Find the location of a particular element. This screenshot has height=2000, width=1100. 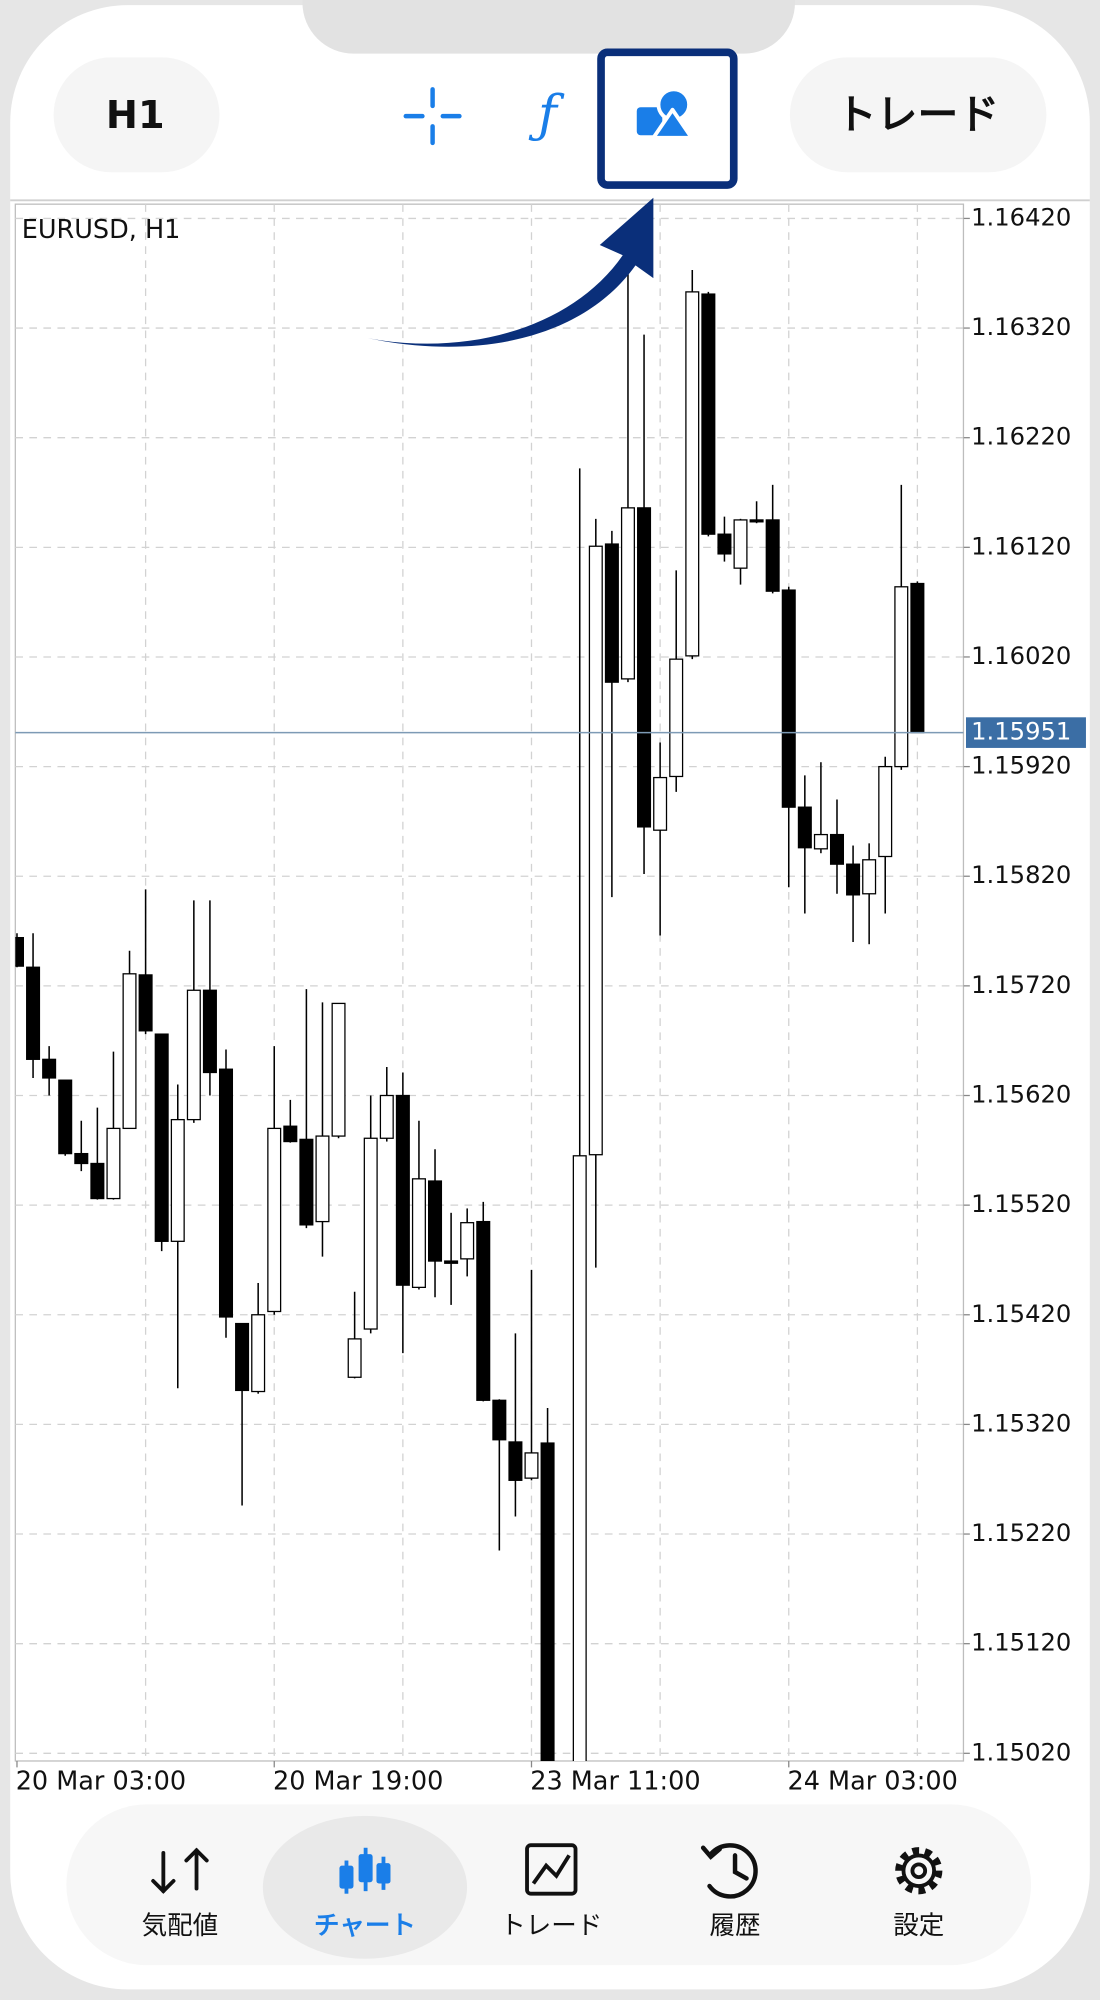

y-tick-label: 1.15320 is located at coordinates (1021, 1422).